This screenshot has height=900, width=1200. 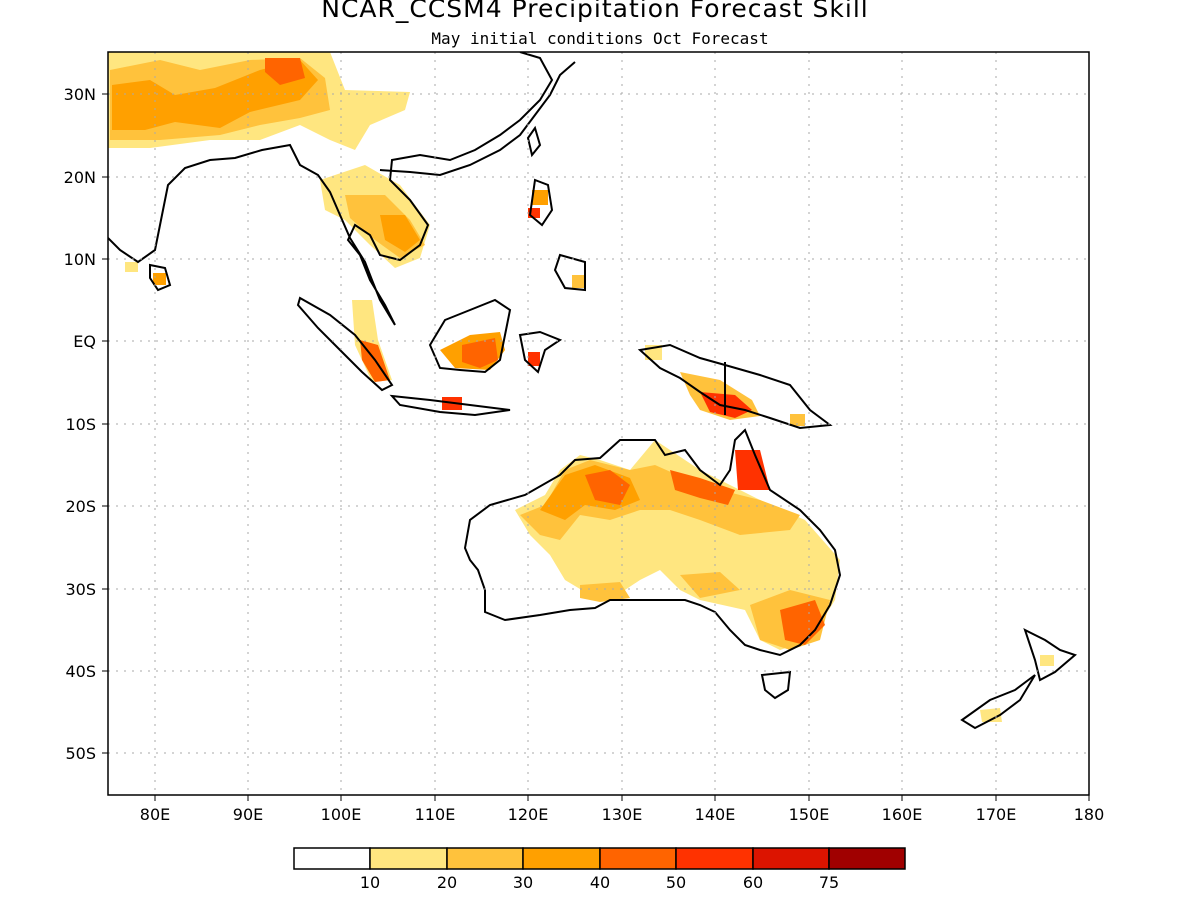 I want to click on colorbar: 10 20 30 40 50 60 75, so click(x=599, y=869).